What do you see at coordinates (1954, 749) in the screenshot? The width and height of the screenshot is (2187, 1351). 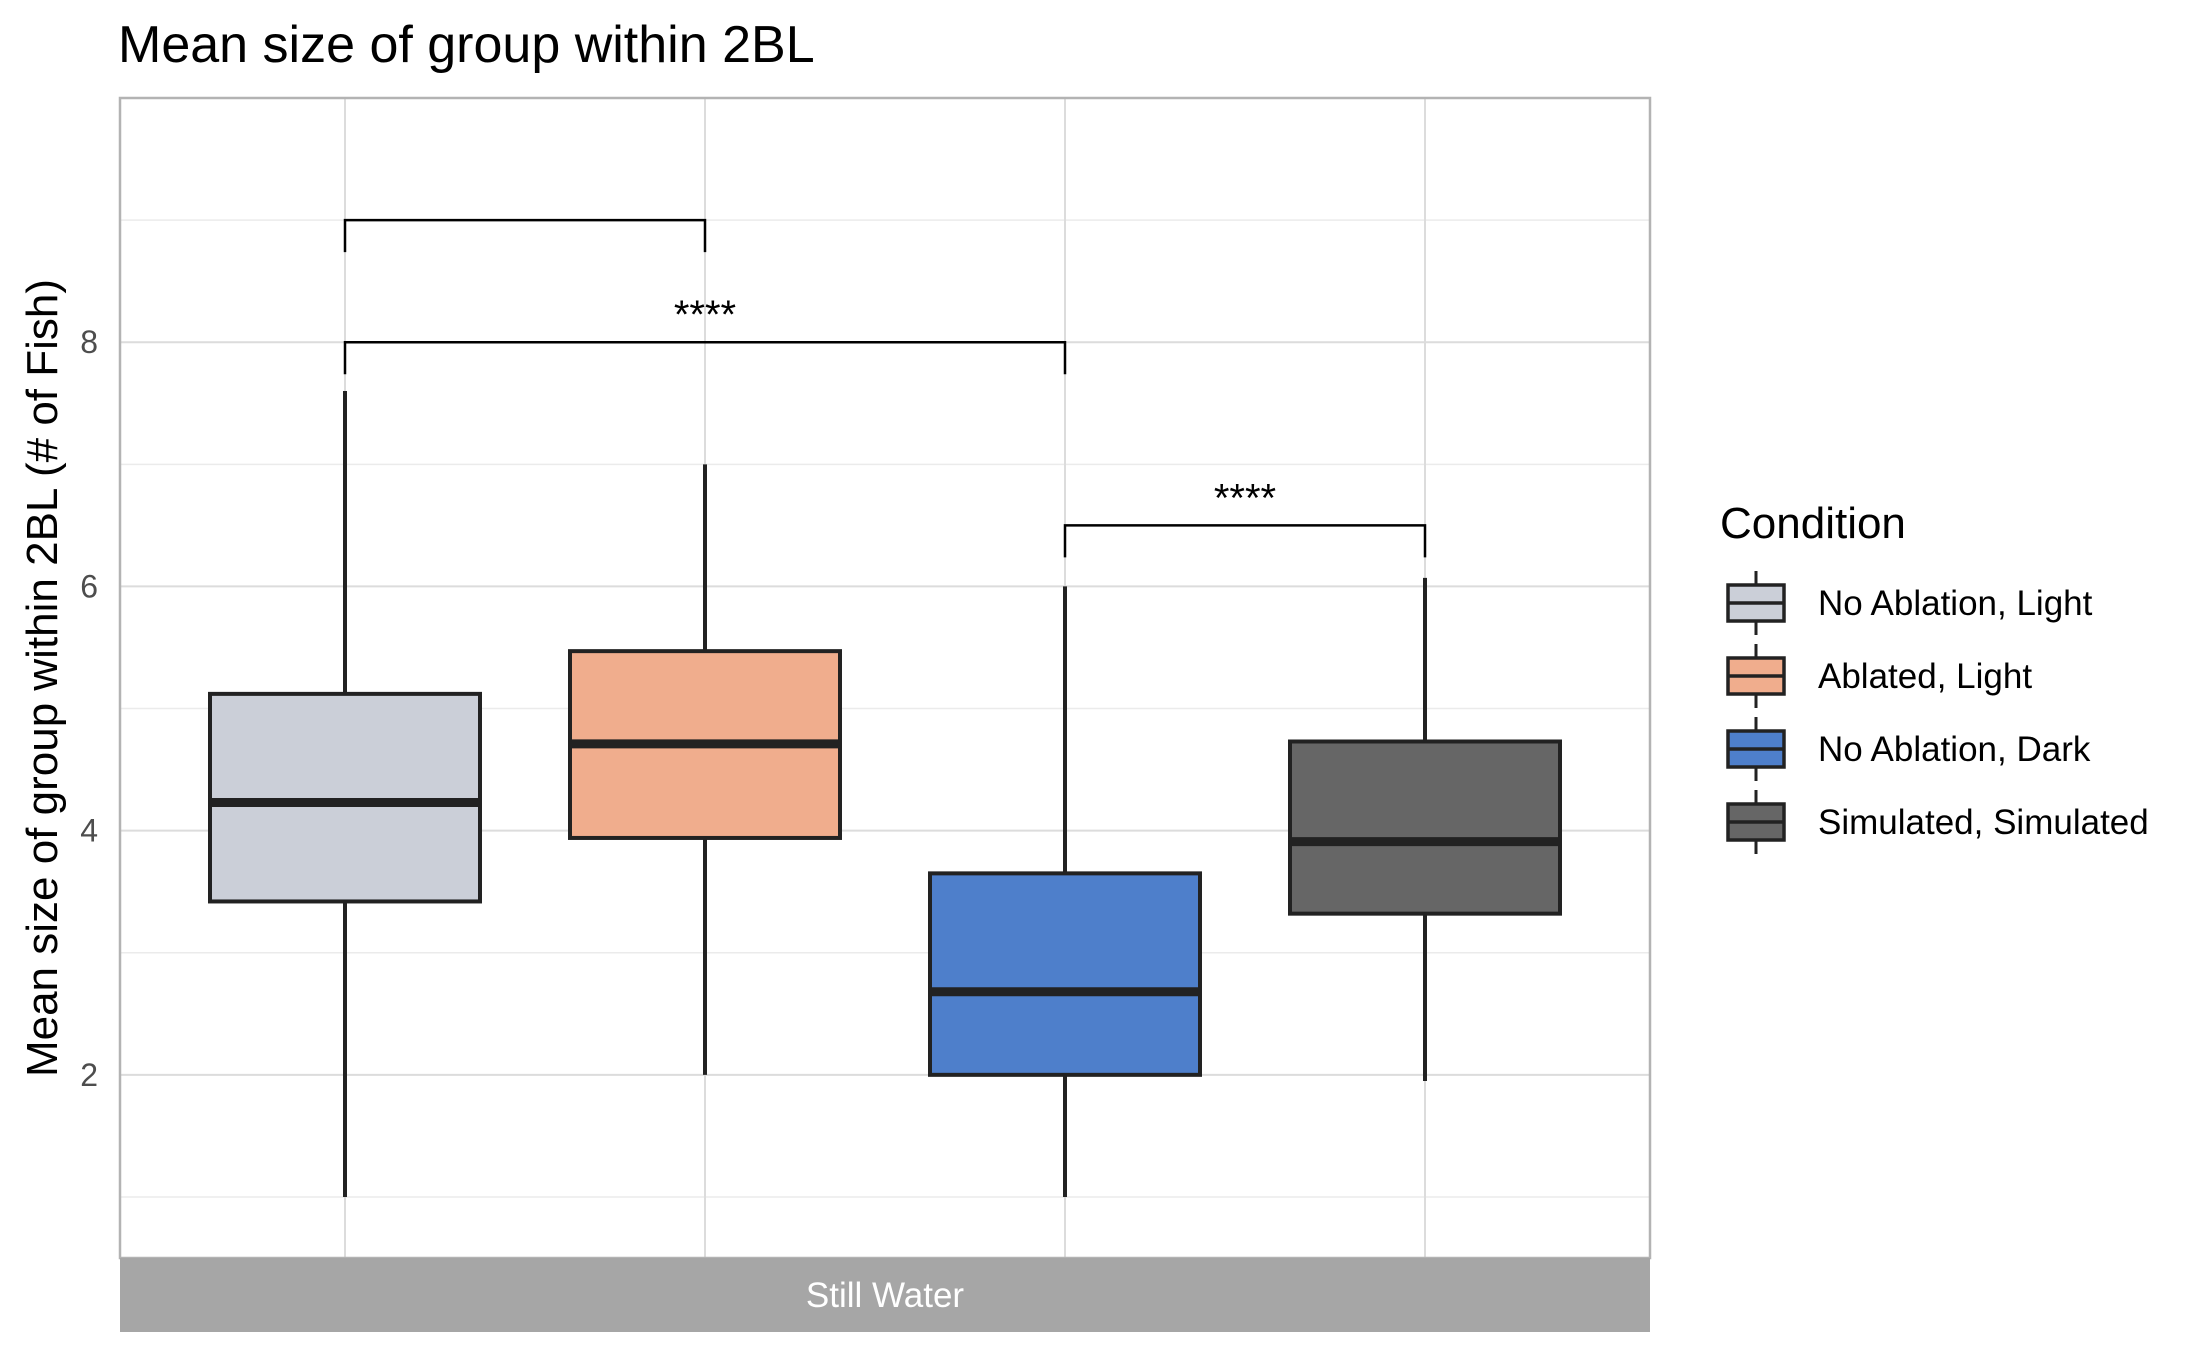 I see `legend-label: No Ablation, Dark` at bounding box center [1954, 749].